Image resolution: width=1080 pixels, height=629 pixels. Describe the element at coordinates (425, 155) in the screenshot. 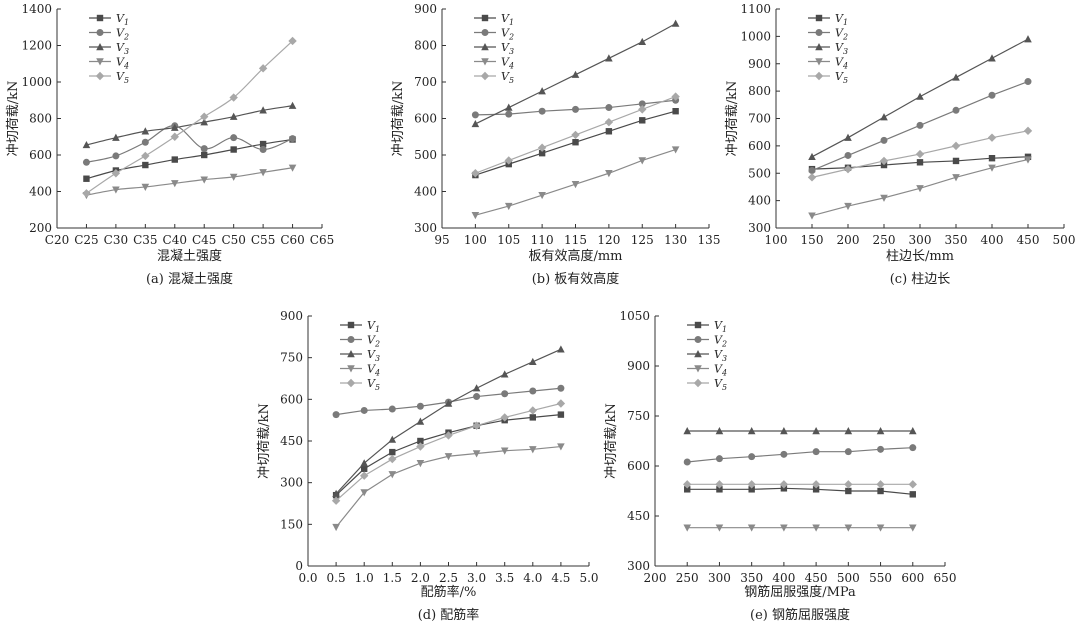

I see `y-tick-label: 500` at that location.